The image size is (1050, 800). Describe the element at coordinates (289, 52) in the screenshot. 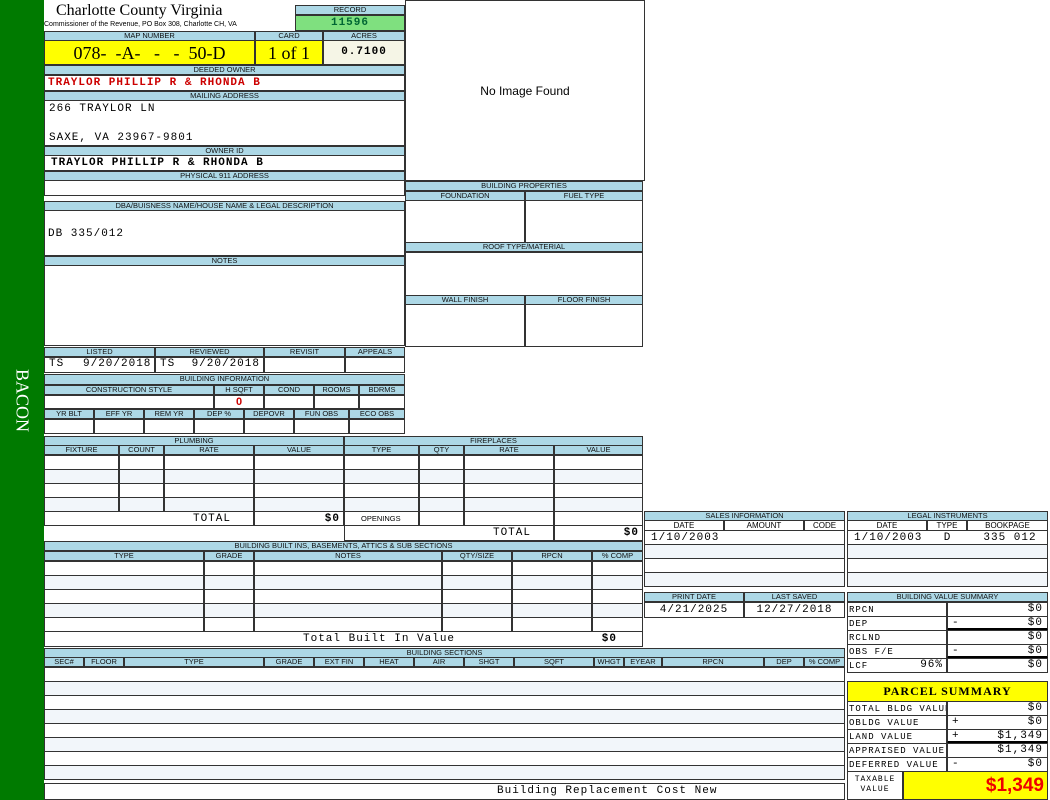

I see `card-number: 1 of 1` at that location.